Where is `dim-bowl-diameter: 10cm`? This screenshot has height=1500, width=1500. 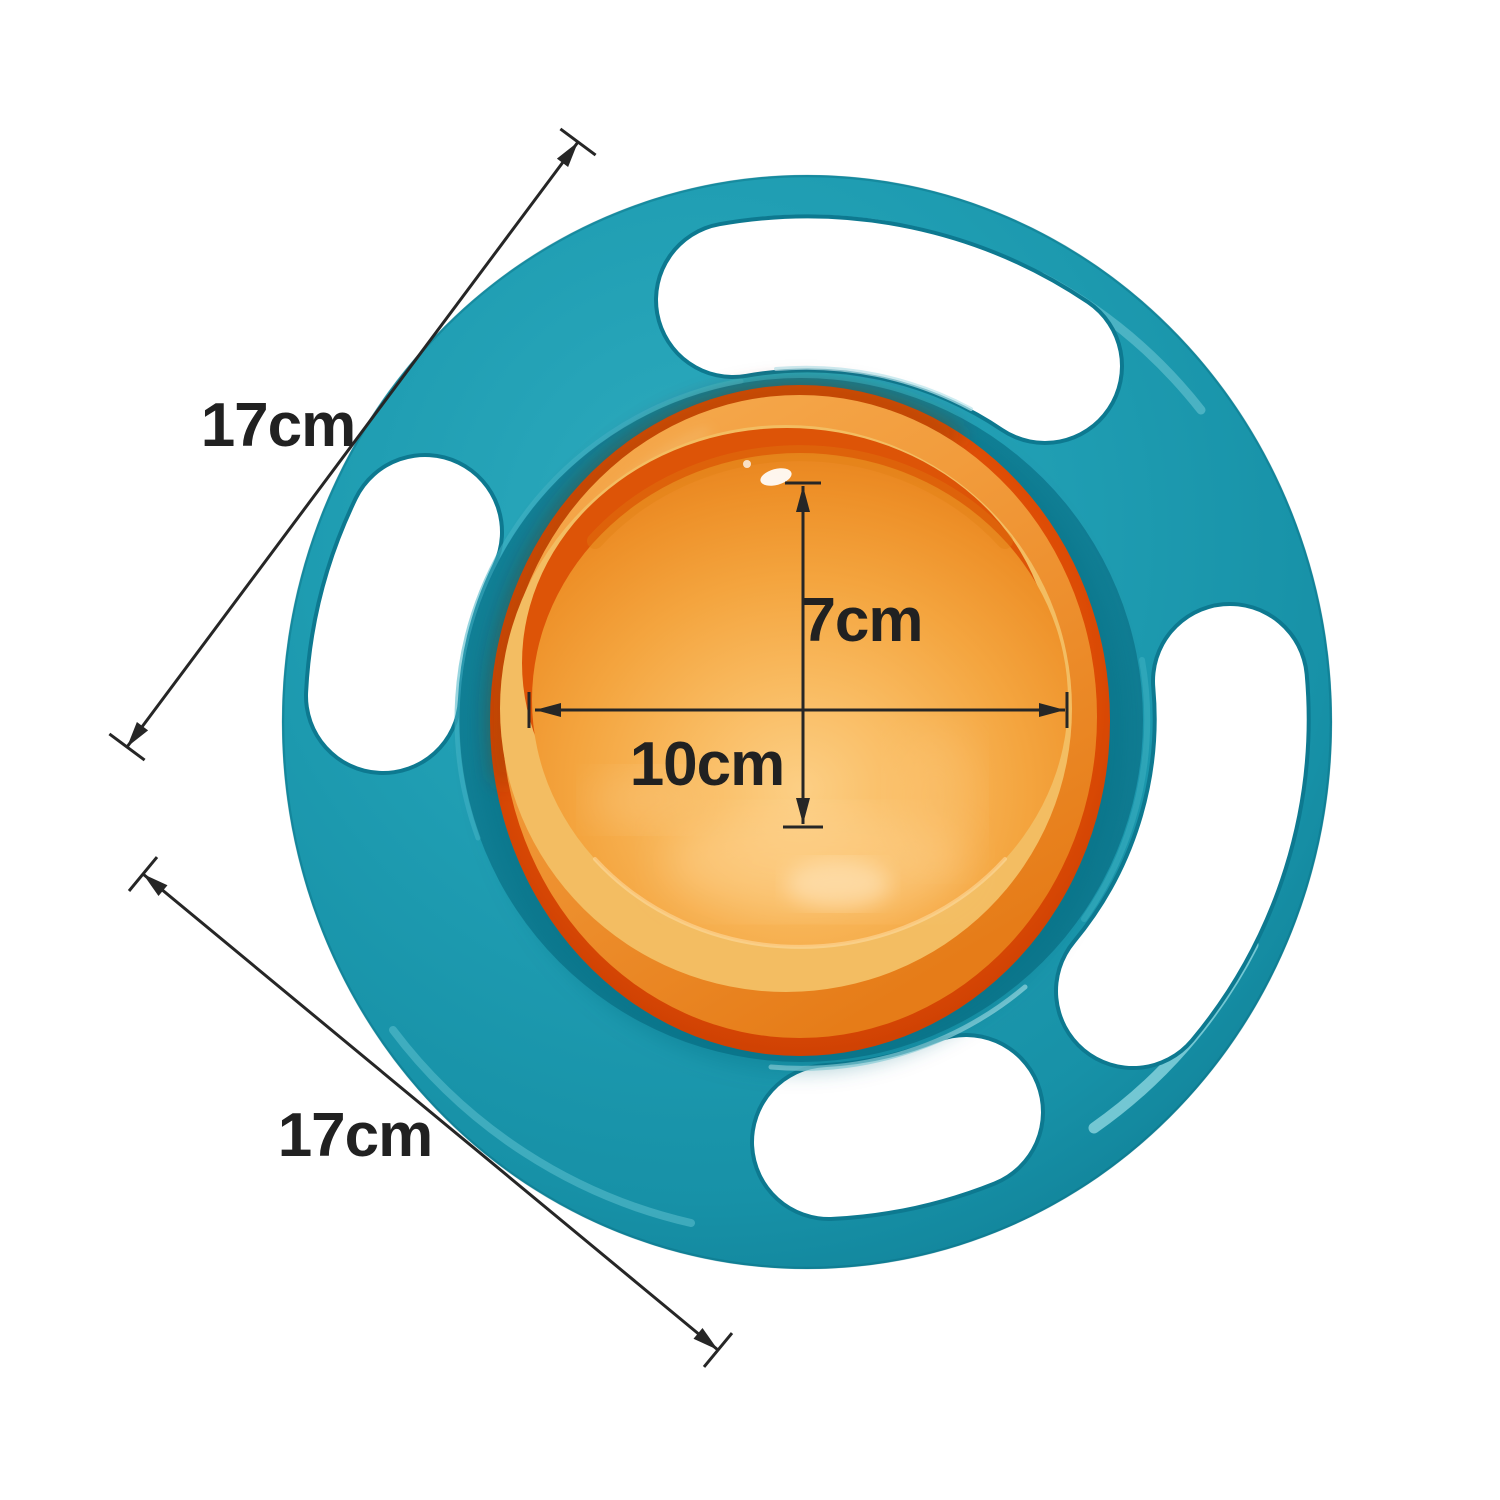
dim-bowl-diameter: 10cm is located at coordinates (798, 745).